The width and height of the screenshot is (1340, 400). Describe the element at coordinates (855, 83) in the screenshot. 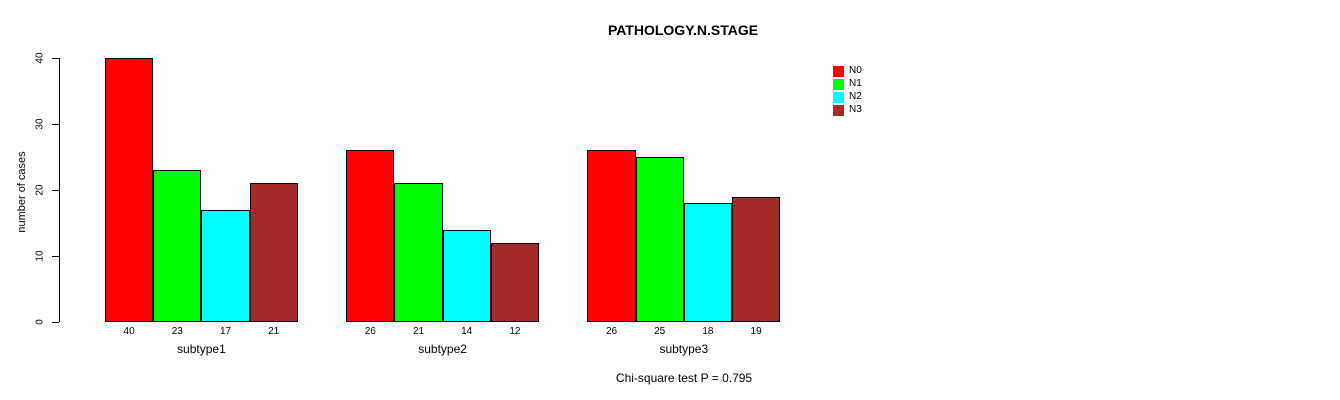

I see `legend-label-N1: N1` at that location.